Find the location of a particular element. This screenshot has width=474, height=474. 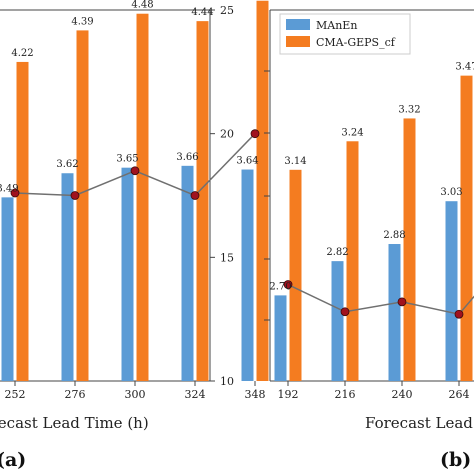

bar-value-label: 3.49 is located at coordinates (9, 188).